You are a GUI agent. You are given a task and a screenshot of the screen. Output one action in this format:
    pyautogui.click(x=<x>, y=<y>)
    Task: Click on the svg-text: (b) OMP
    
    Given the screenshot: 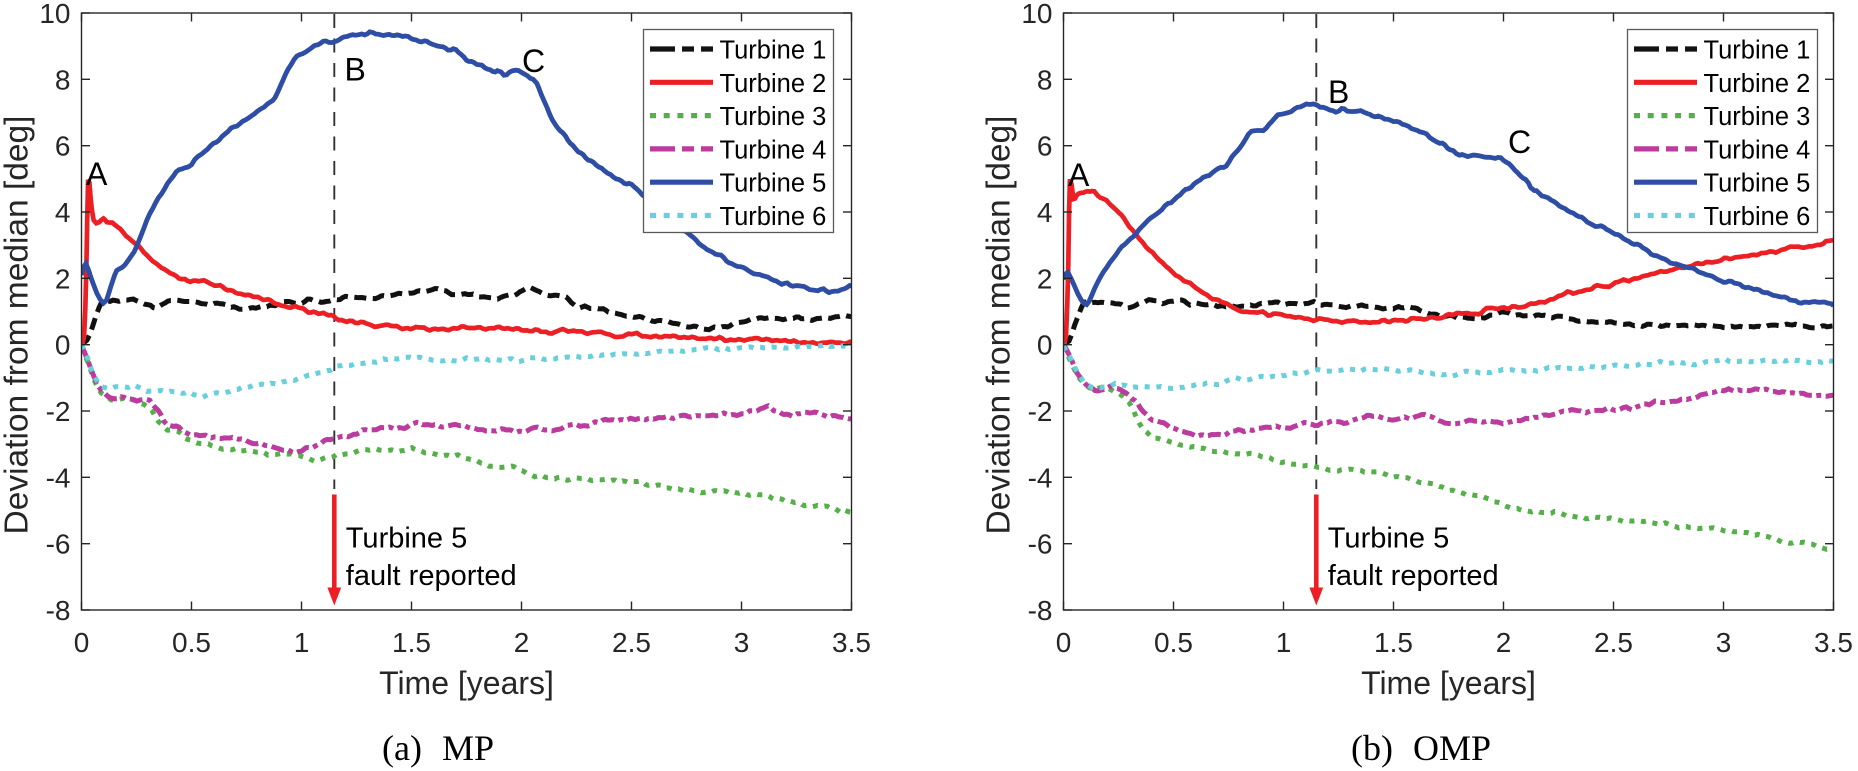 What is the action you would take?
    pyautogui.click(x=1421, y=748)
    